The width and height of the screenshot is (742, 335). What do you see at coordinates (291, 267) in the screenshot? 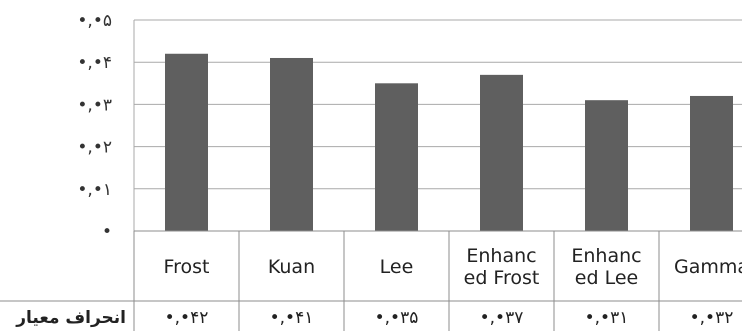
I see `category-label: Kuan` at bounding box center [291, 267].